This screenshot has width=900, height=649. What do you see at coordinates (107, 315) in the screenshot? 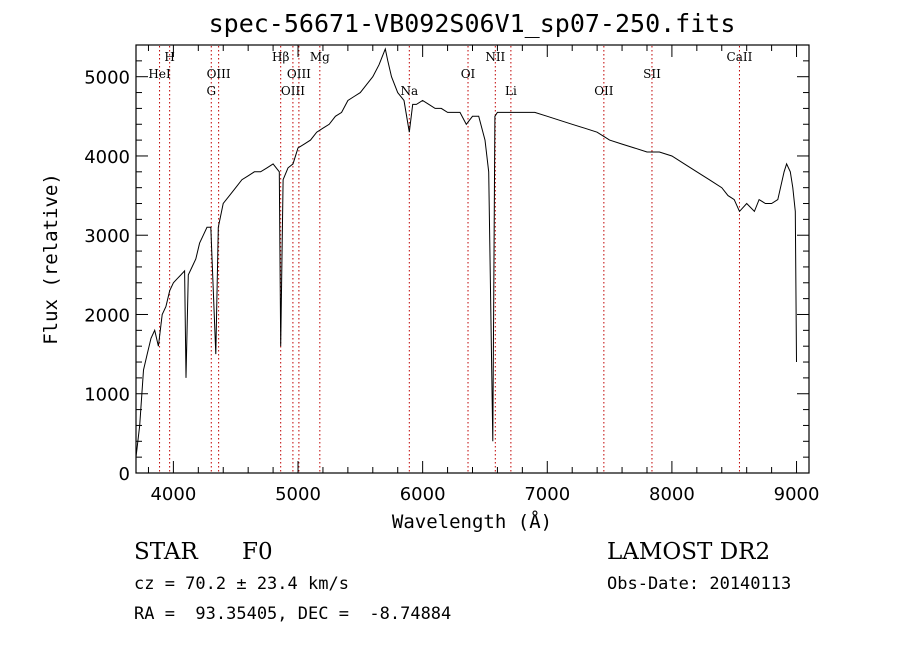
I see `y-tick-label: 2000` at bounding box center [107, 315].